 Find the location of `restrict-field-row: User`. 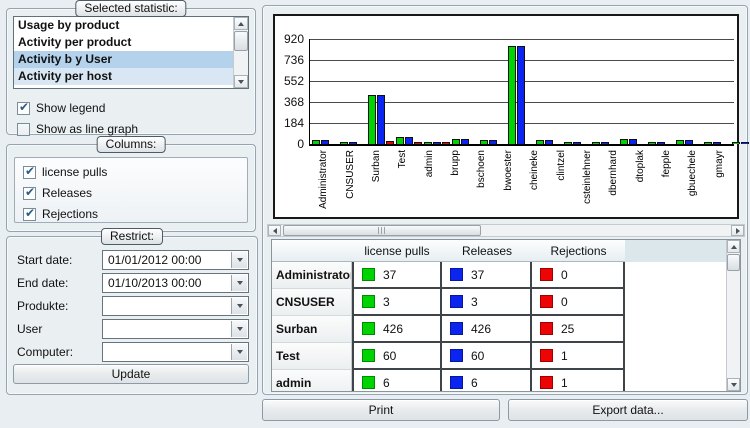

restrict-field-row: User is located at coordinates (131, 329).